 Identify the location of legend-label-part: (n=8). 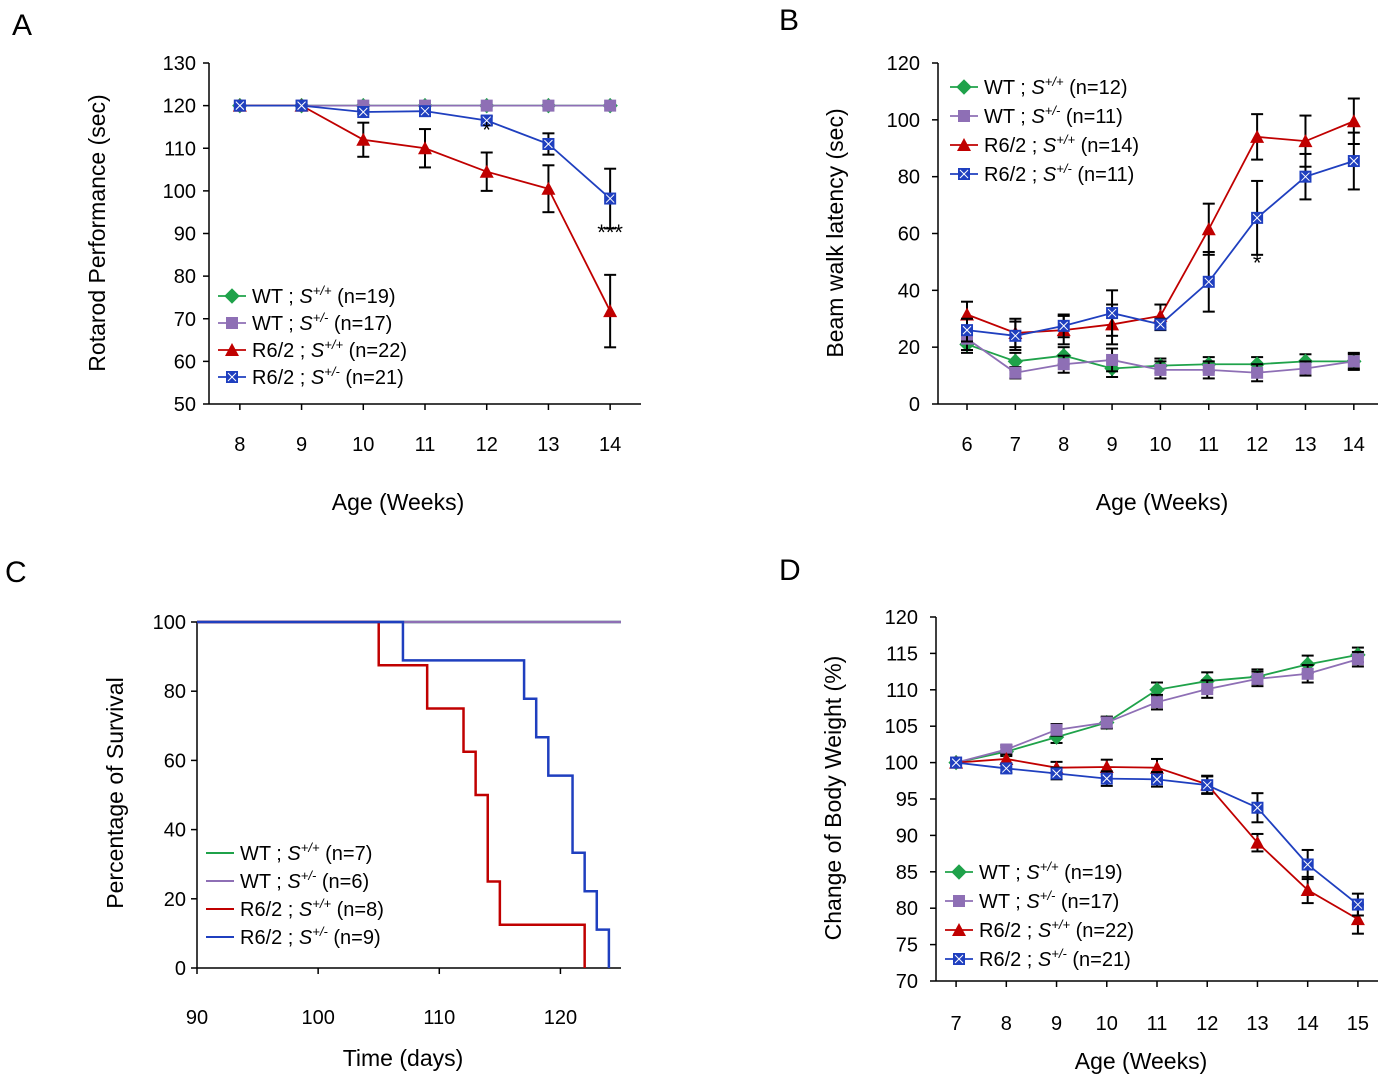
(357, 910).